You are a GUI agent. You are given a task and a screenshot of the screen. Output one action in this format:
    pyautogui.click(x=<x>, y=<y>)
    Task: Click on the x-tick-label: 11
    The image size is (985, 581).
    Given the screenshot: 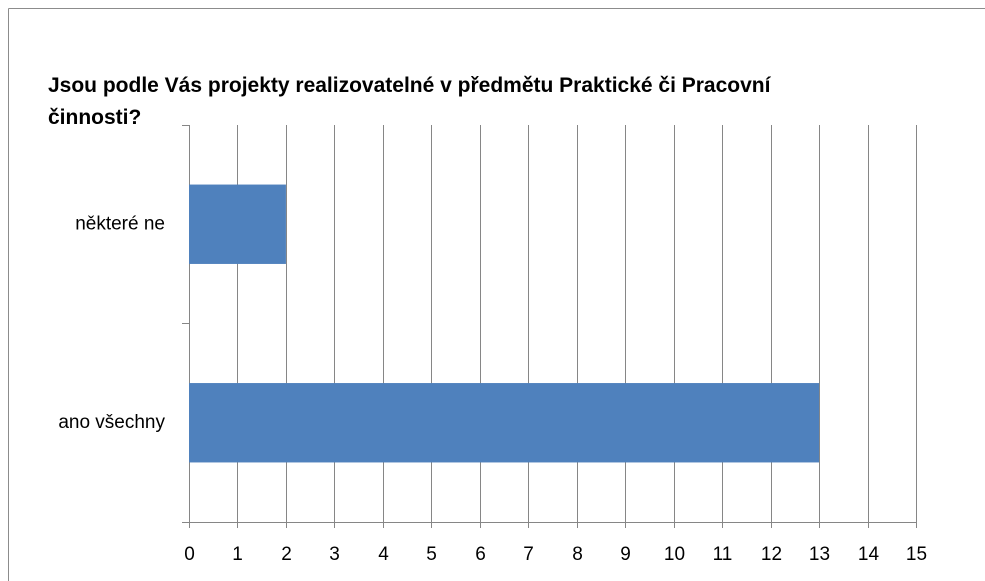 What is the action you would take?
    pyautogui.click(x=723, y=554)
    